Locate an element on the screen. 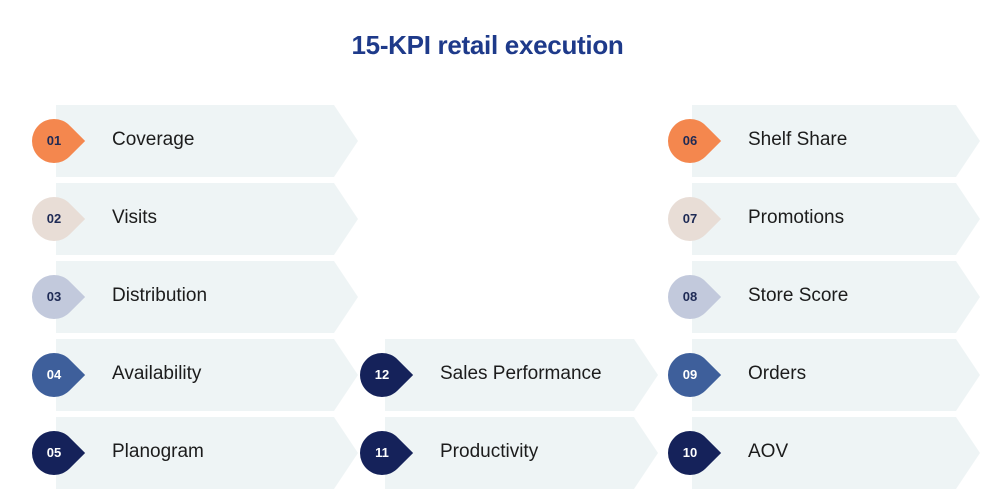 This screenshot has width=1000, height=500. kpi-label: Store Score is located at coordinates (798, 295).